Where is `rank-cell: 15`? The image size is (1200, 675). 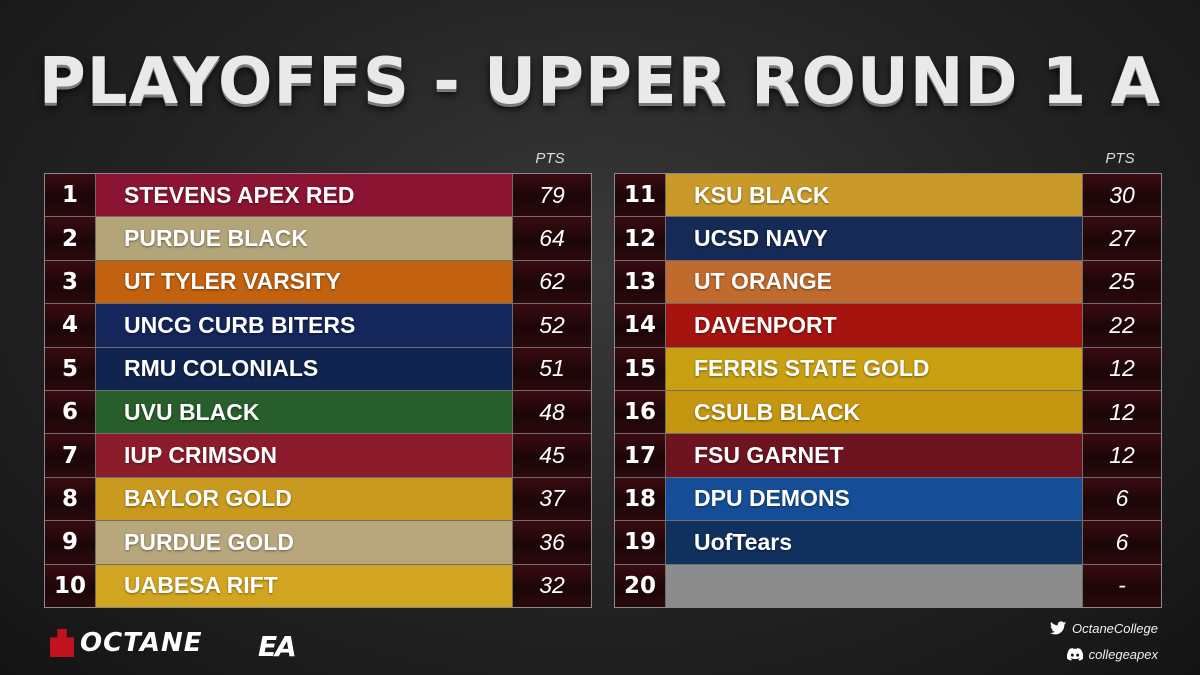 rank-cell: 15 is located at coordinates (640, 368).